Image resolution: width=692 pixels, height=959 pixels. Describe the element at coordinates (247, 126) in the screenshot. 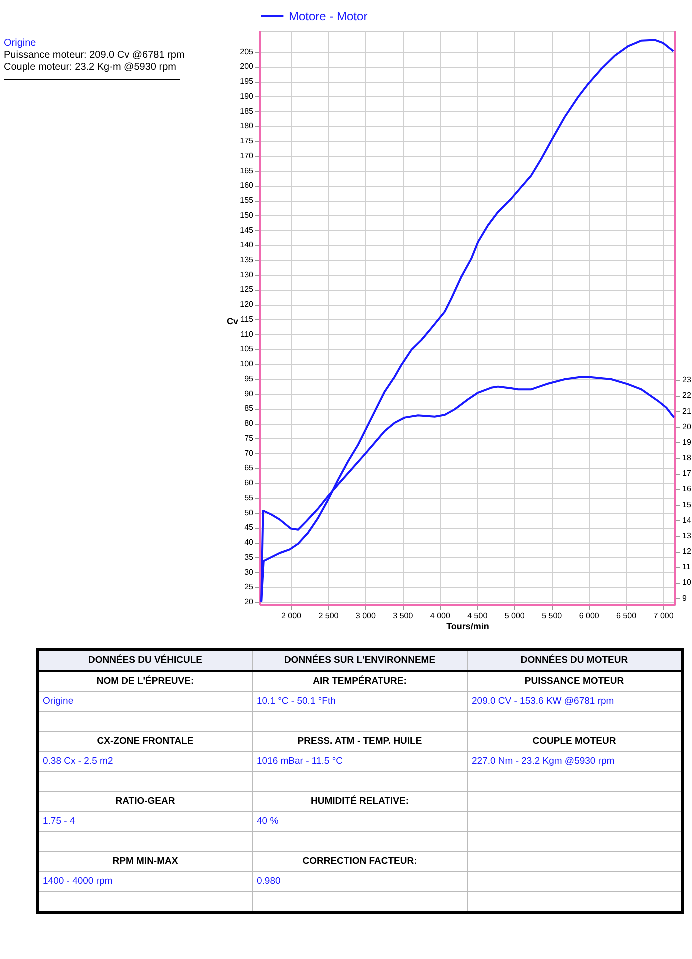

I see `y-tick-label: 180` at that location.